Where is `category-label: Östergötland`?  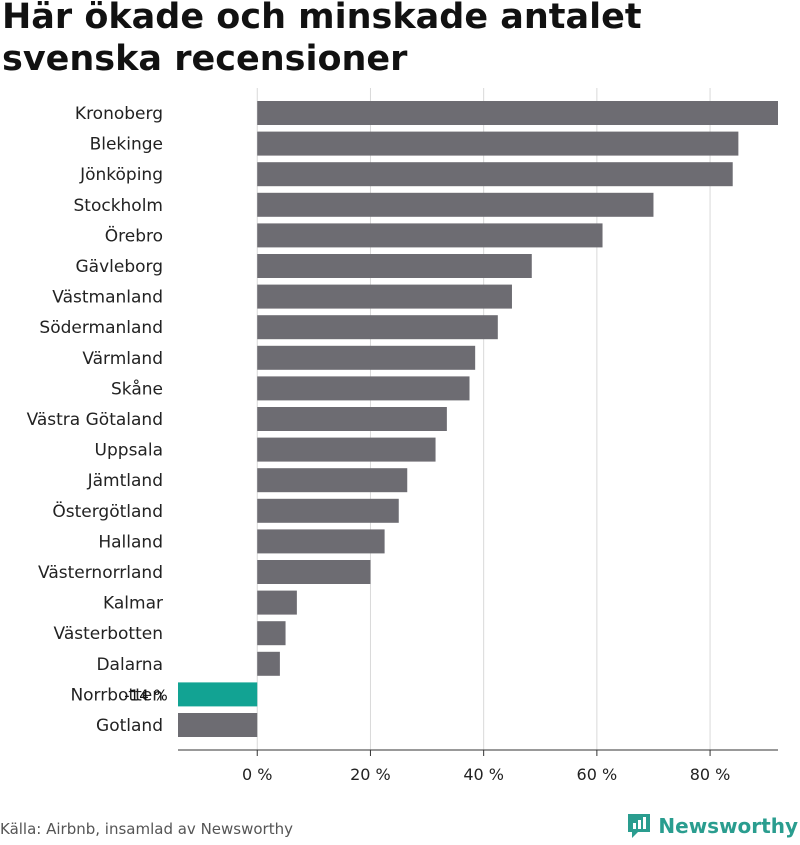
category-label: Östergötland is located at coordinates (107, 511).